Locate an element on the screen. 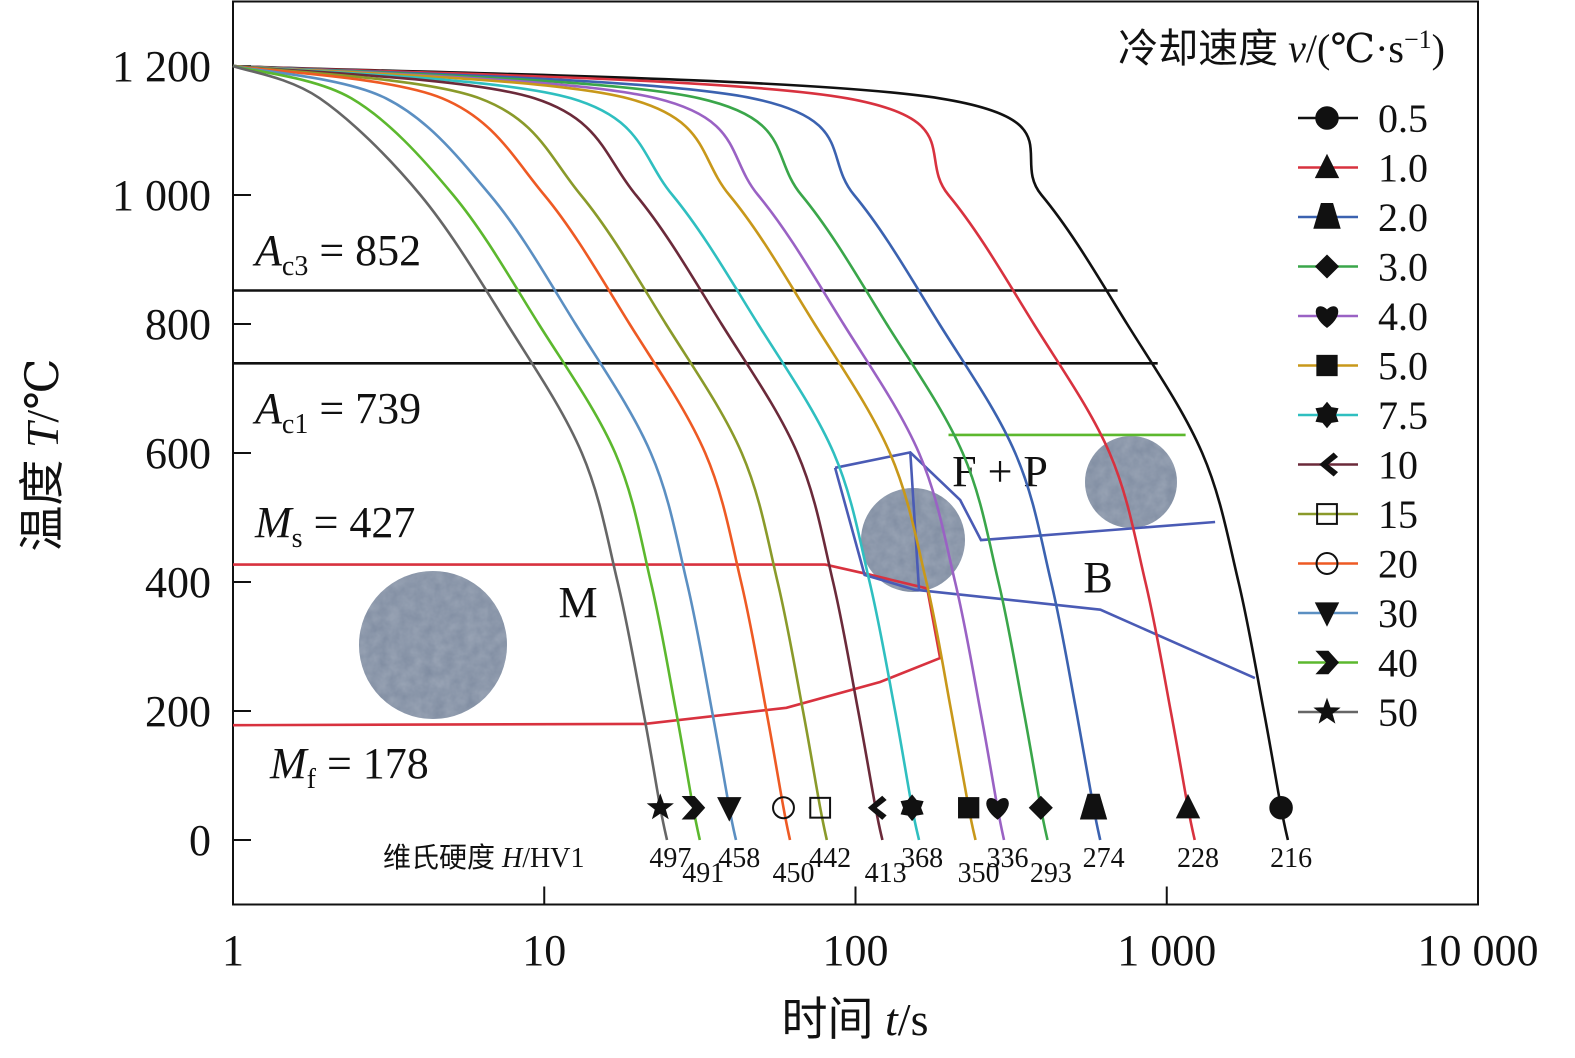  x-axis-label-part: /s is located at coordinates (913, 1019).